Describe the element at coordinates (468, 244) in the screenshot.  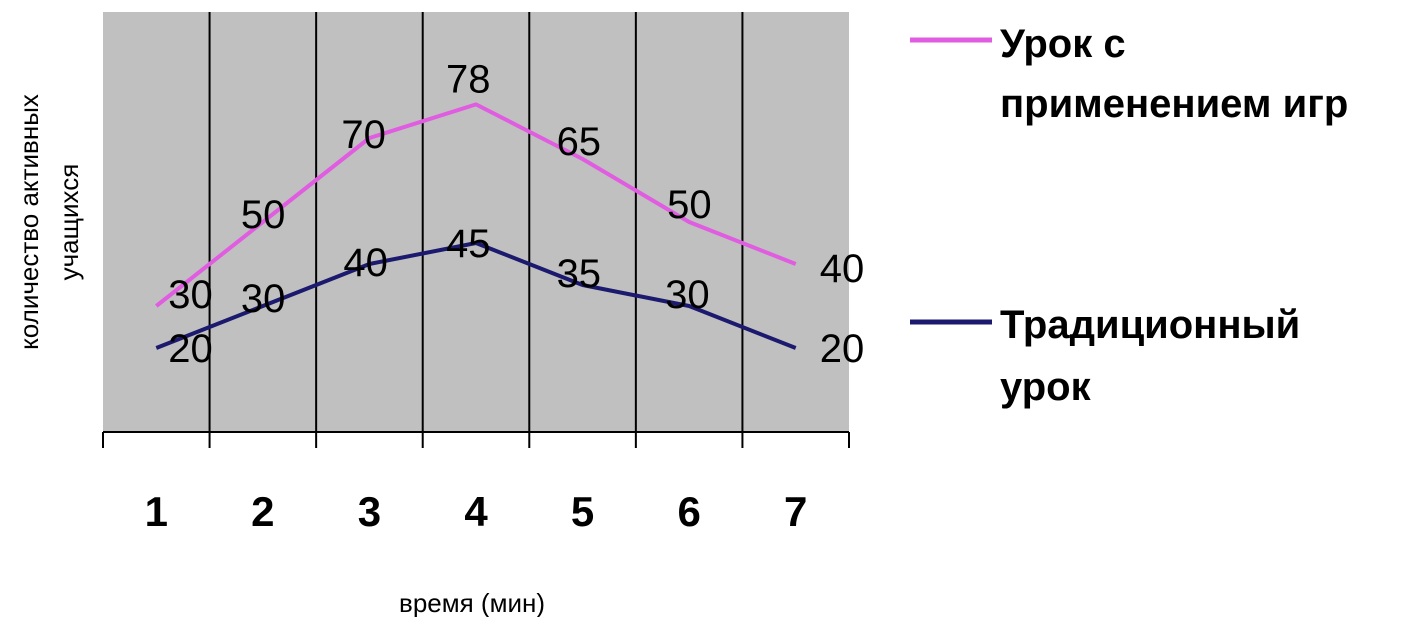
I see `data-label: 45` at that location.